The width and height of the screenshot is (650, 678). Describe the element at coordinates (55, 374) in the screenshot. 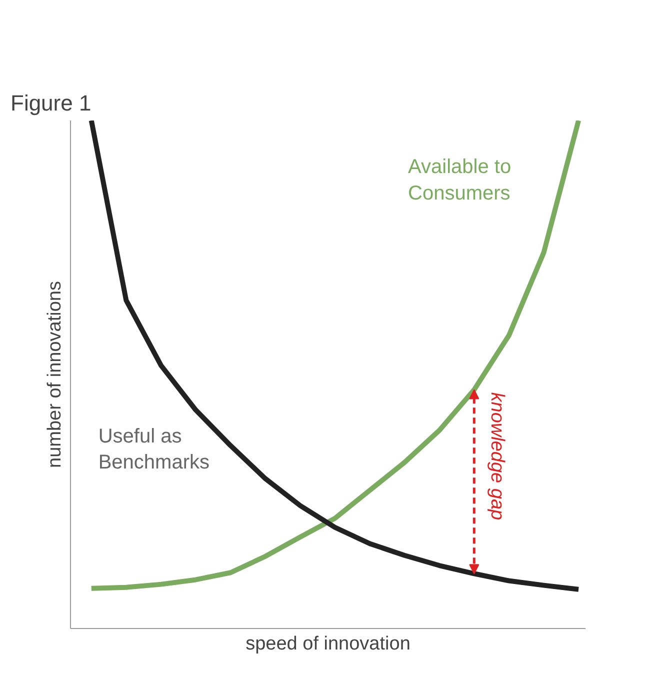

I see `y-axis-title: number of innovations` at that location.